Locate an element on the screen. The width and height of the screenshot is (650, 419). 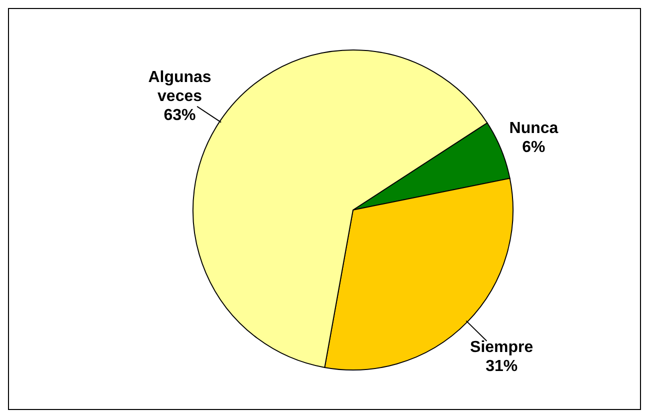
data-label: 31% is located at coordinates (502, 367).